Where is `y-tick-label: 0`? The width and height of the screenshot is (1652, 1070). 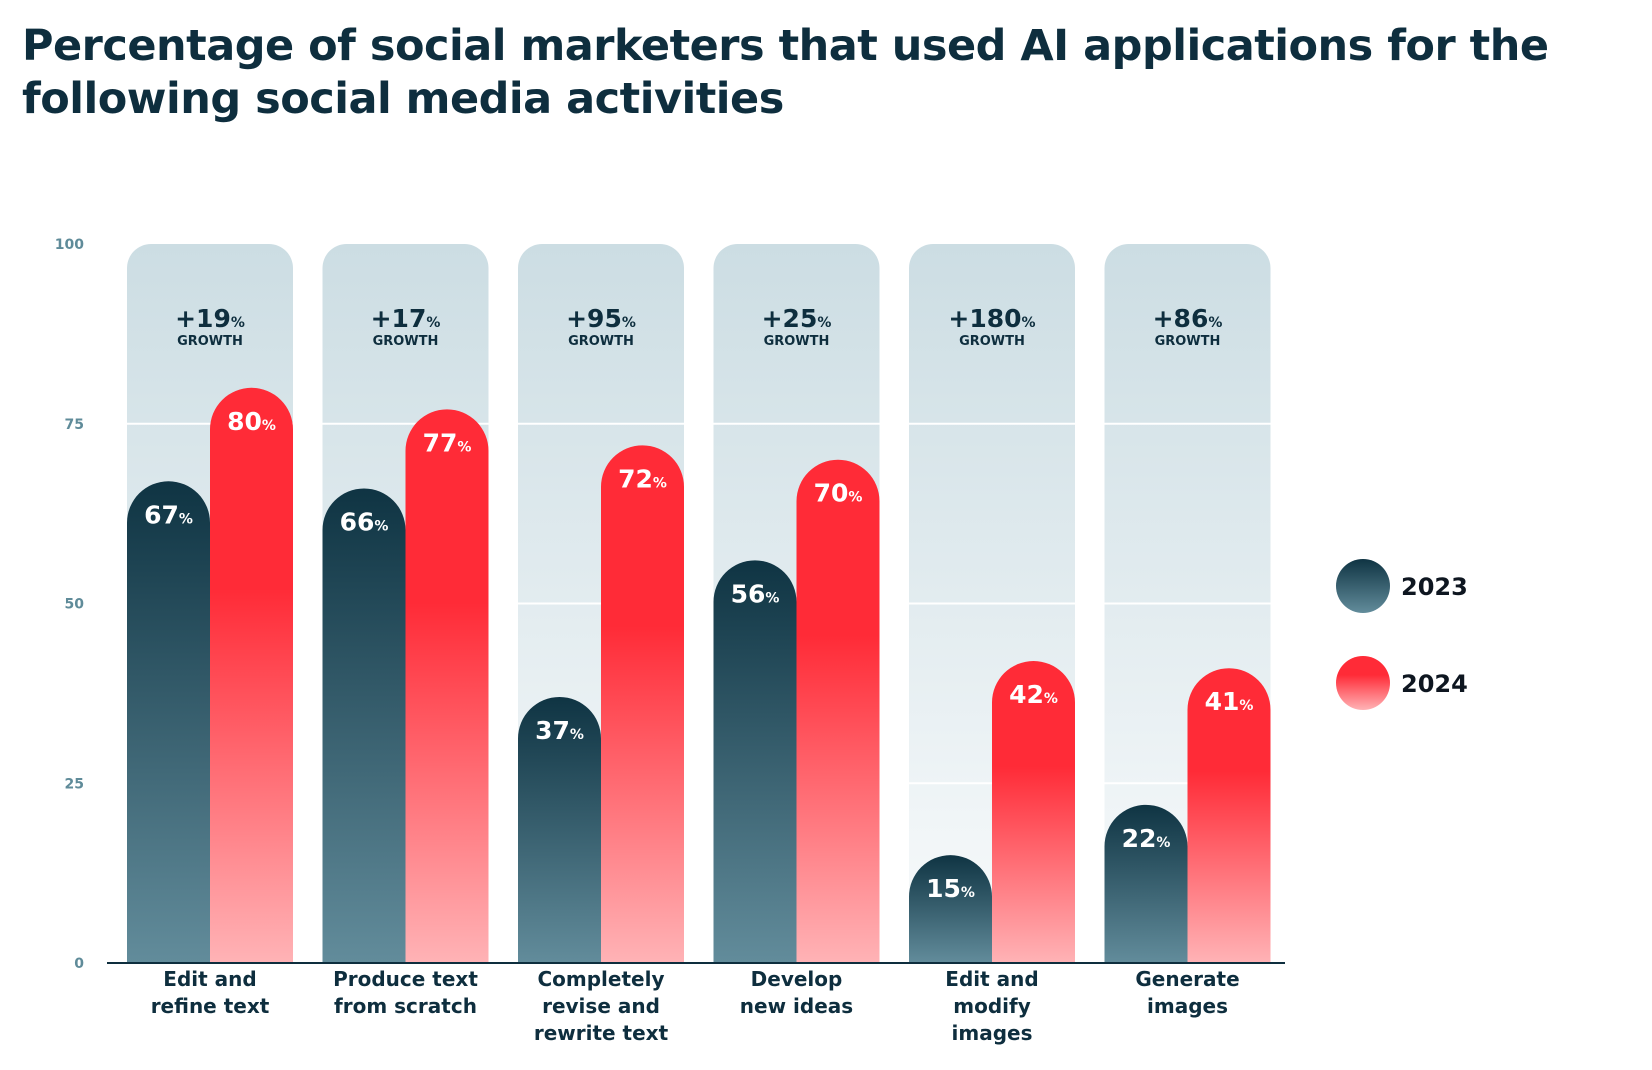 y-tick-label: 0 is located at coordinates (79, 964).